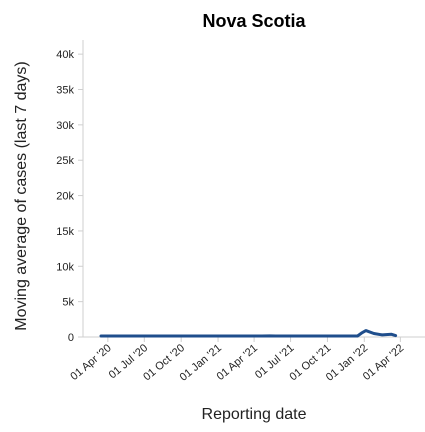 The height and width of the screenshot is (432, 425). I want to click on y-tick-label: 15k, so click(65, 232).